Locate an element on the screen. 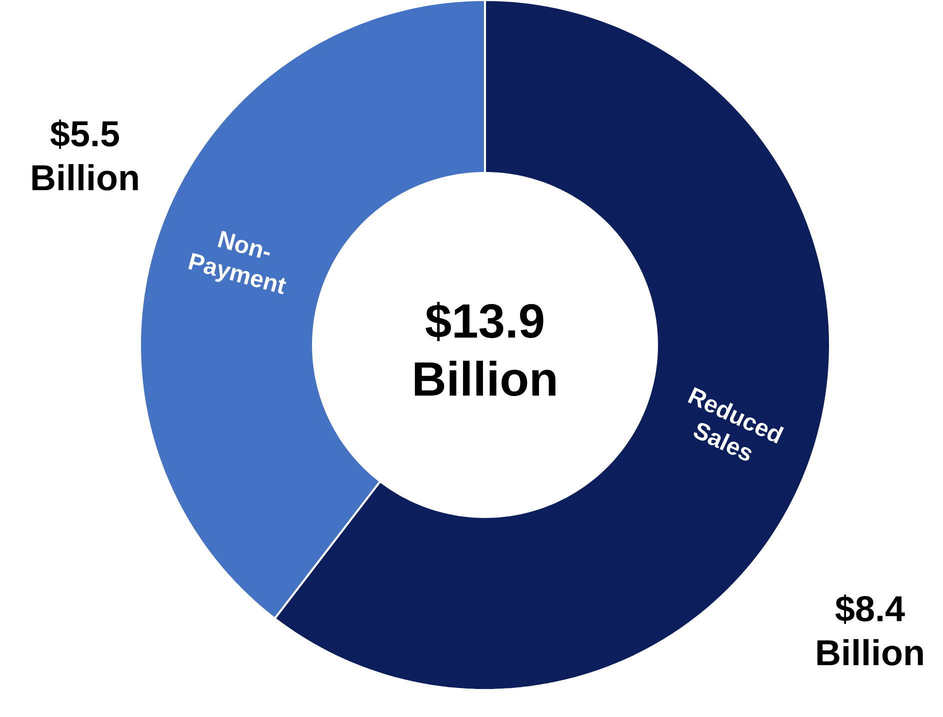 The width and height of the screenshot is (943, 717). data-label: $8.4 Billion is located at coordinates (870, 630).